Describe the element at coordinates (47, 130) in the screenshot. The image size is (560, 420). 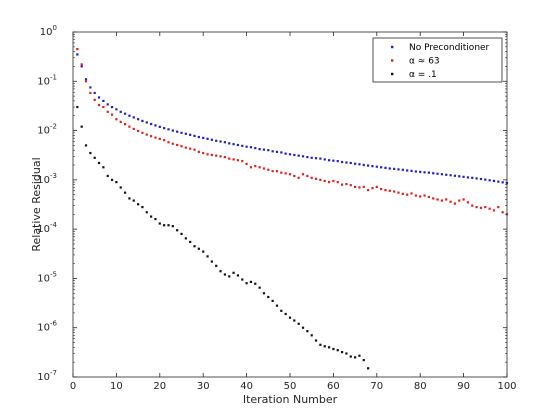
I see `y-tick-label: 10⁻²` at that location.